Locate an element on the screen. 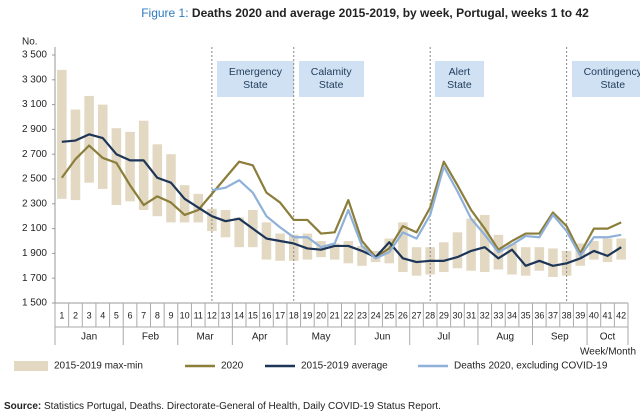 The image size is (640, 416). x-tick-label: 11 is located at coordinates (198, 315).